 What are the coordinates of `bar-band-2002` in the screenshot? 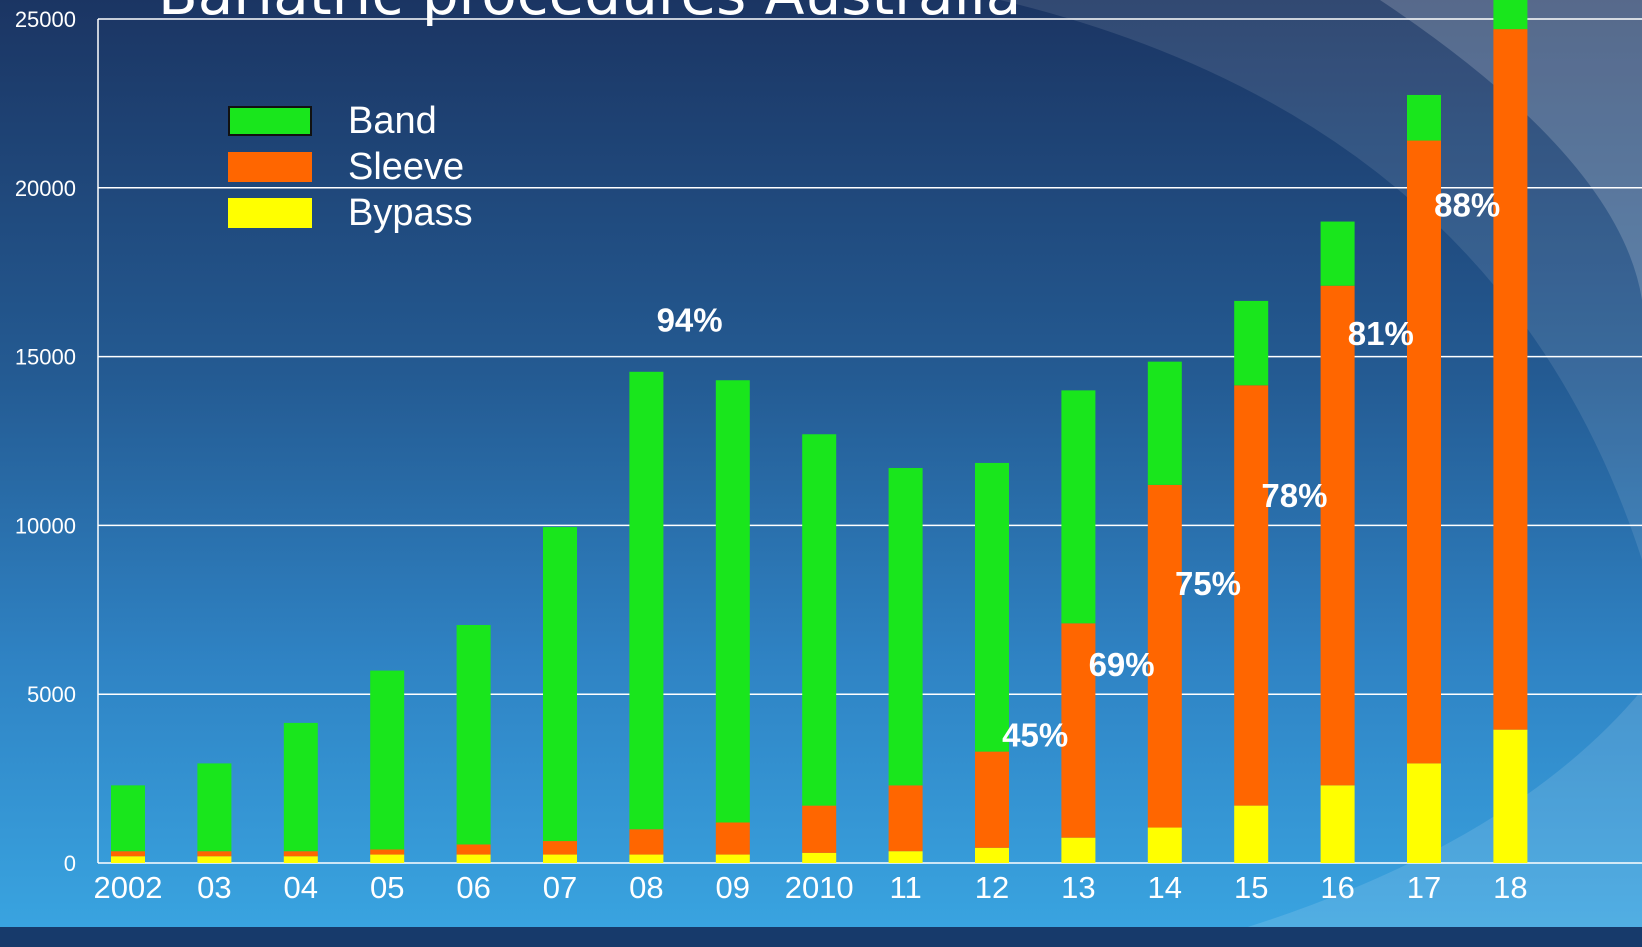 It's located at (128, 818).